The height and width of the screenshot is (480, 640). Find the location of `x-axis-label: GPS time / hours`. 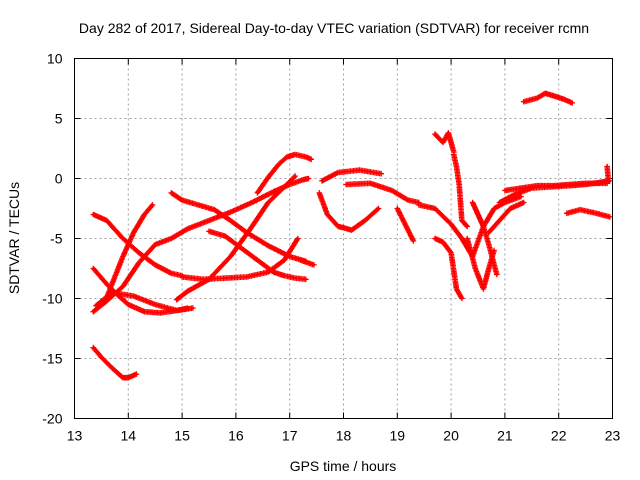

x-axis-label: GPS time / hours is located at coordinates (343, 466).